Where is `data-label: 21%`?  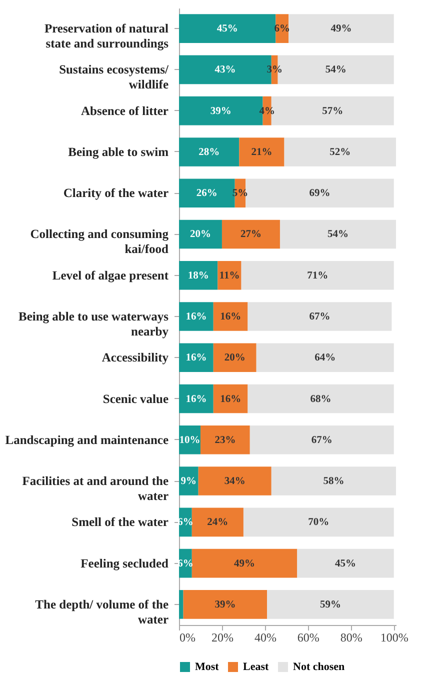 data-label: 21% is located at coordinates (261, 152).